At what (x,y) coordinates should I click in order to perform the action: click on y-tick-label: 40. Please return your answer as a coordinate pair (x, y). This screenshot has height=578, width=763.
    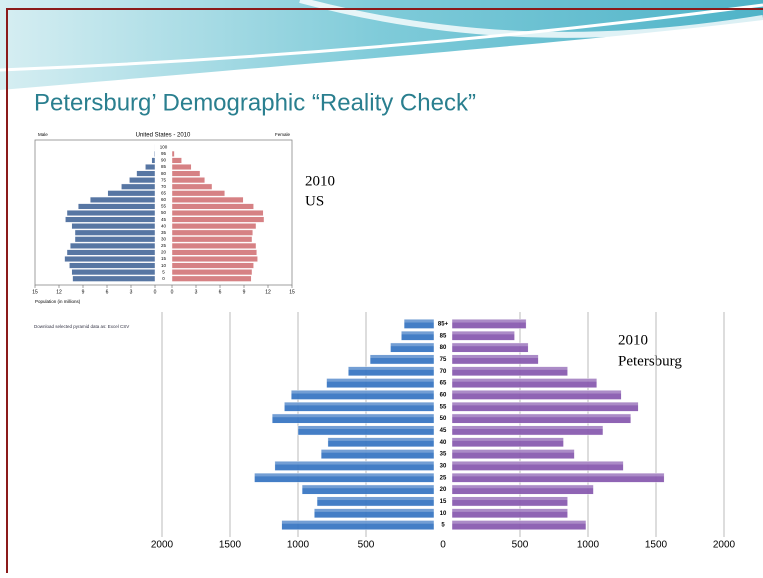
    Looking at the image, I should click on (443, 443).